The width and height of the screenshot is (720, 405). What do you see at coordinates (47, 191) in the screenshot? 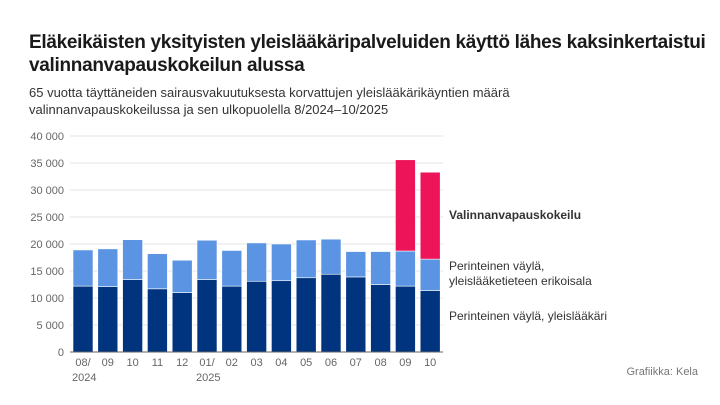
I see `y-tick-label: 30 000` at bounding box center [47, 191].